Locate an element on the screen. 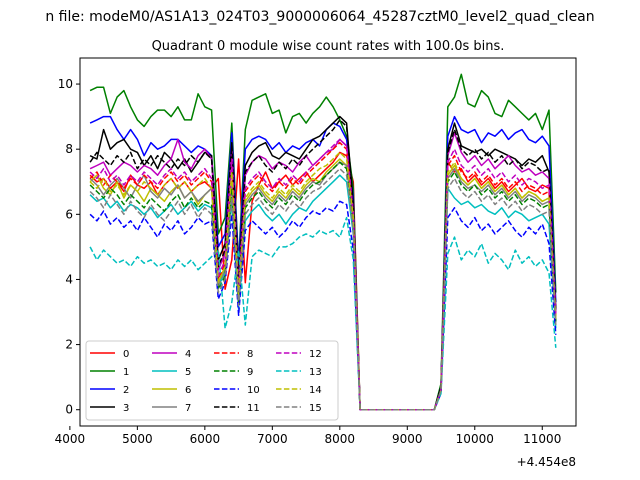 Image resolution: width=640 pixels, height=480 pixels. x-offset-label: +4.454e8 is located at coordinates (546, 462).